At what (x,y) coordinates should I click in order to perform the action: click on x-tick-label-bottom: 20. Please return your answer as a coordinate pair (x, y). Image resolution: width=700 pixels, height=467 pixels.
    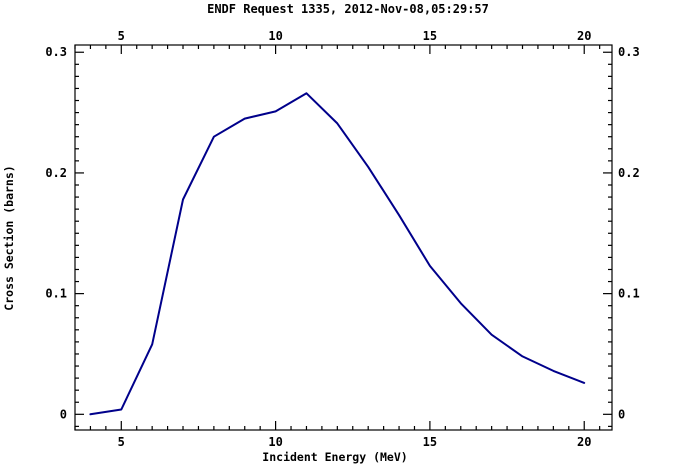
    Looking at the image, I should click on (584, 442).